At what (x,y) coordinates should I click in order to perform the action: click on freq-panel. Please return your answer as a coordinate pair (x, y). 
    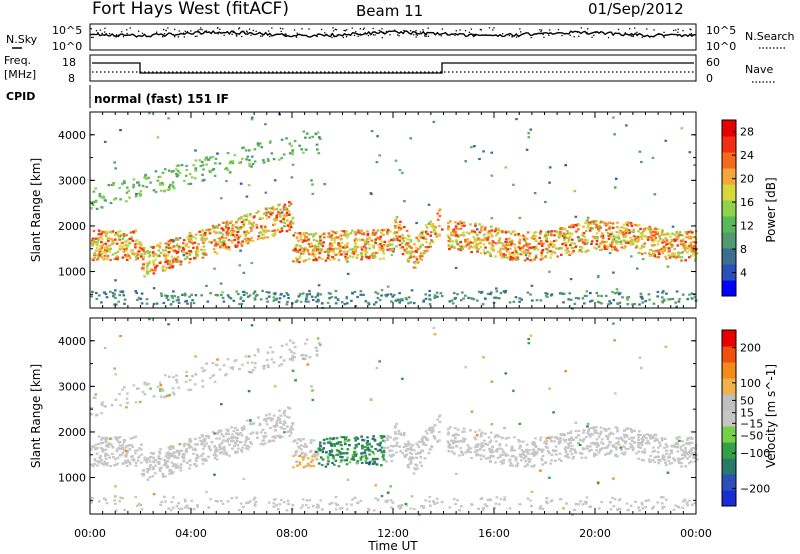
    Looking at the image, I should click on (393, 68).